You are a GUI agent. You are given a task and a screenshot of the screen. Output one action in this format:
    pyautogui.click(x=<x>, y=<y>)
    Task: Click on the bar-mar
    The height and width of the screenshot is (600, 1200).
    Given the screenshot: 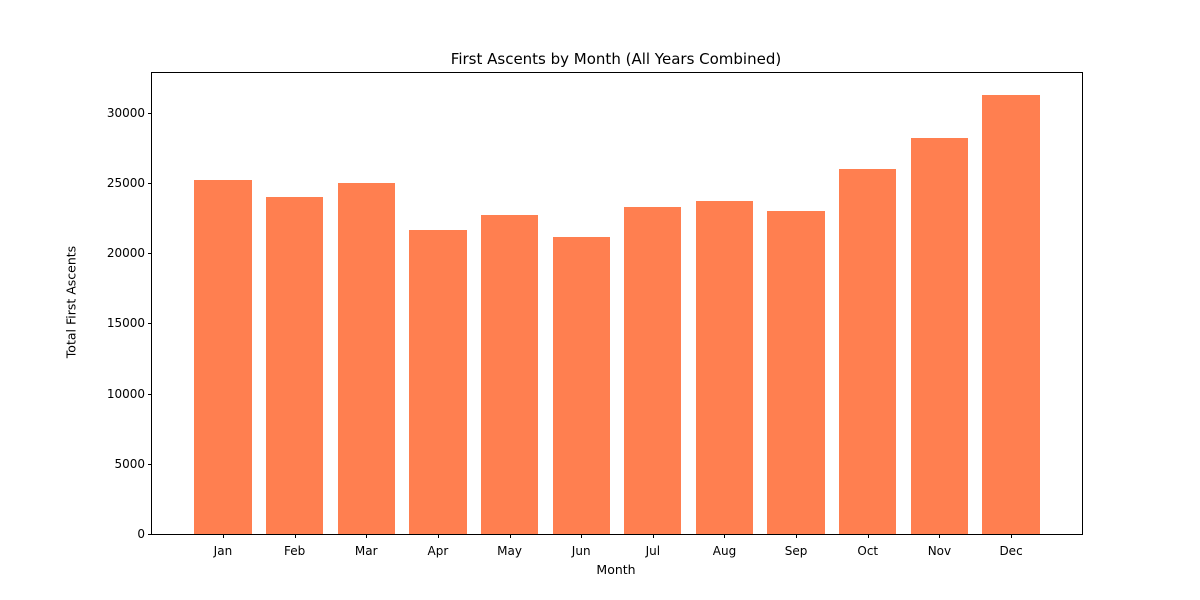 What is the action you would take?
    pyautogui.click(x=366, y=358)
    